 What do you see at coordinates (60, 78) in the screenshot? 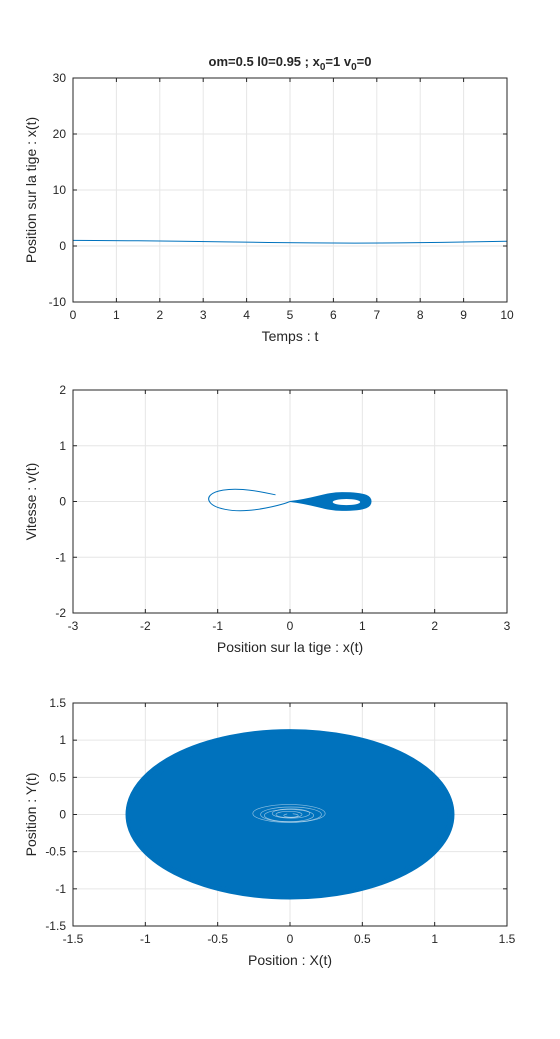
I see `y-tick-label: 30` at bounding box center [60, 78].